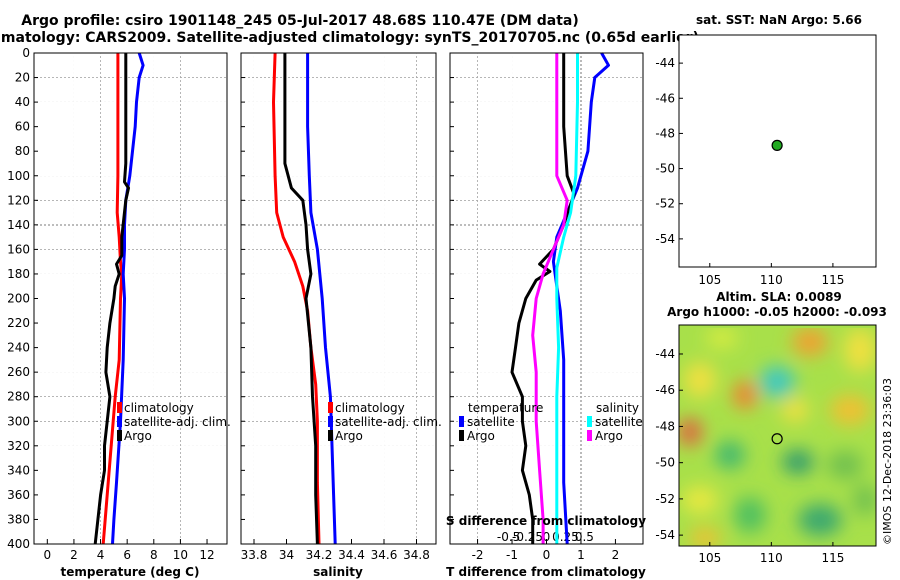 The width and height of the screenshot is (900, 580). I want to click on x-tick-label: 8, so click(154, 555).